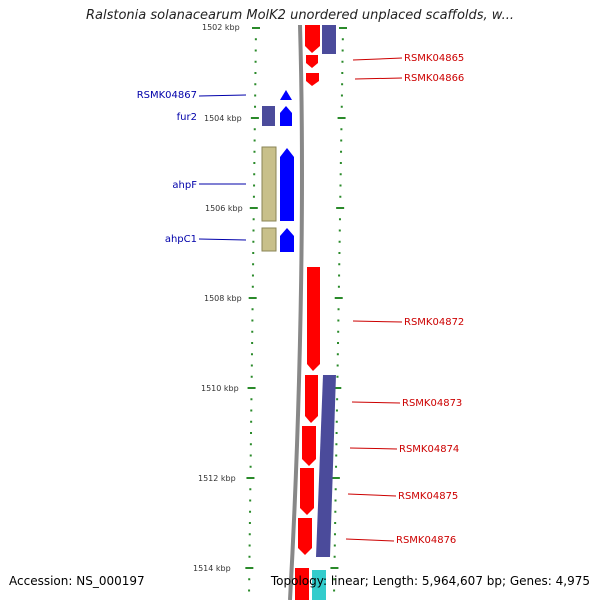 This screenshot has width=600, height=600. What do you see at coordinates (302, 584) in the screenshot?
I see `gene-segment` at bounding box center [302, 584].